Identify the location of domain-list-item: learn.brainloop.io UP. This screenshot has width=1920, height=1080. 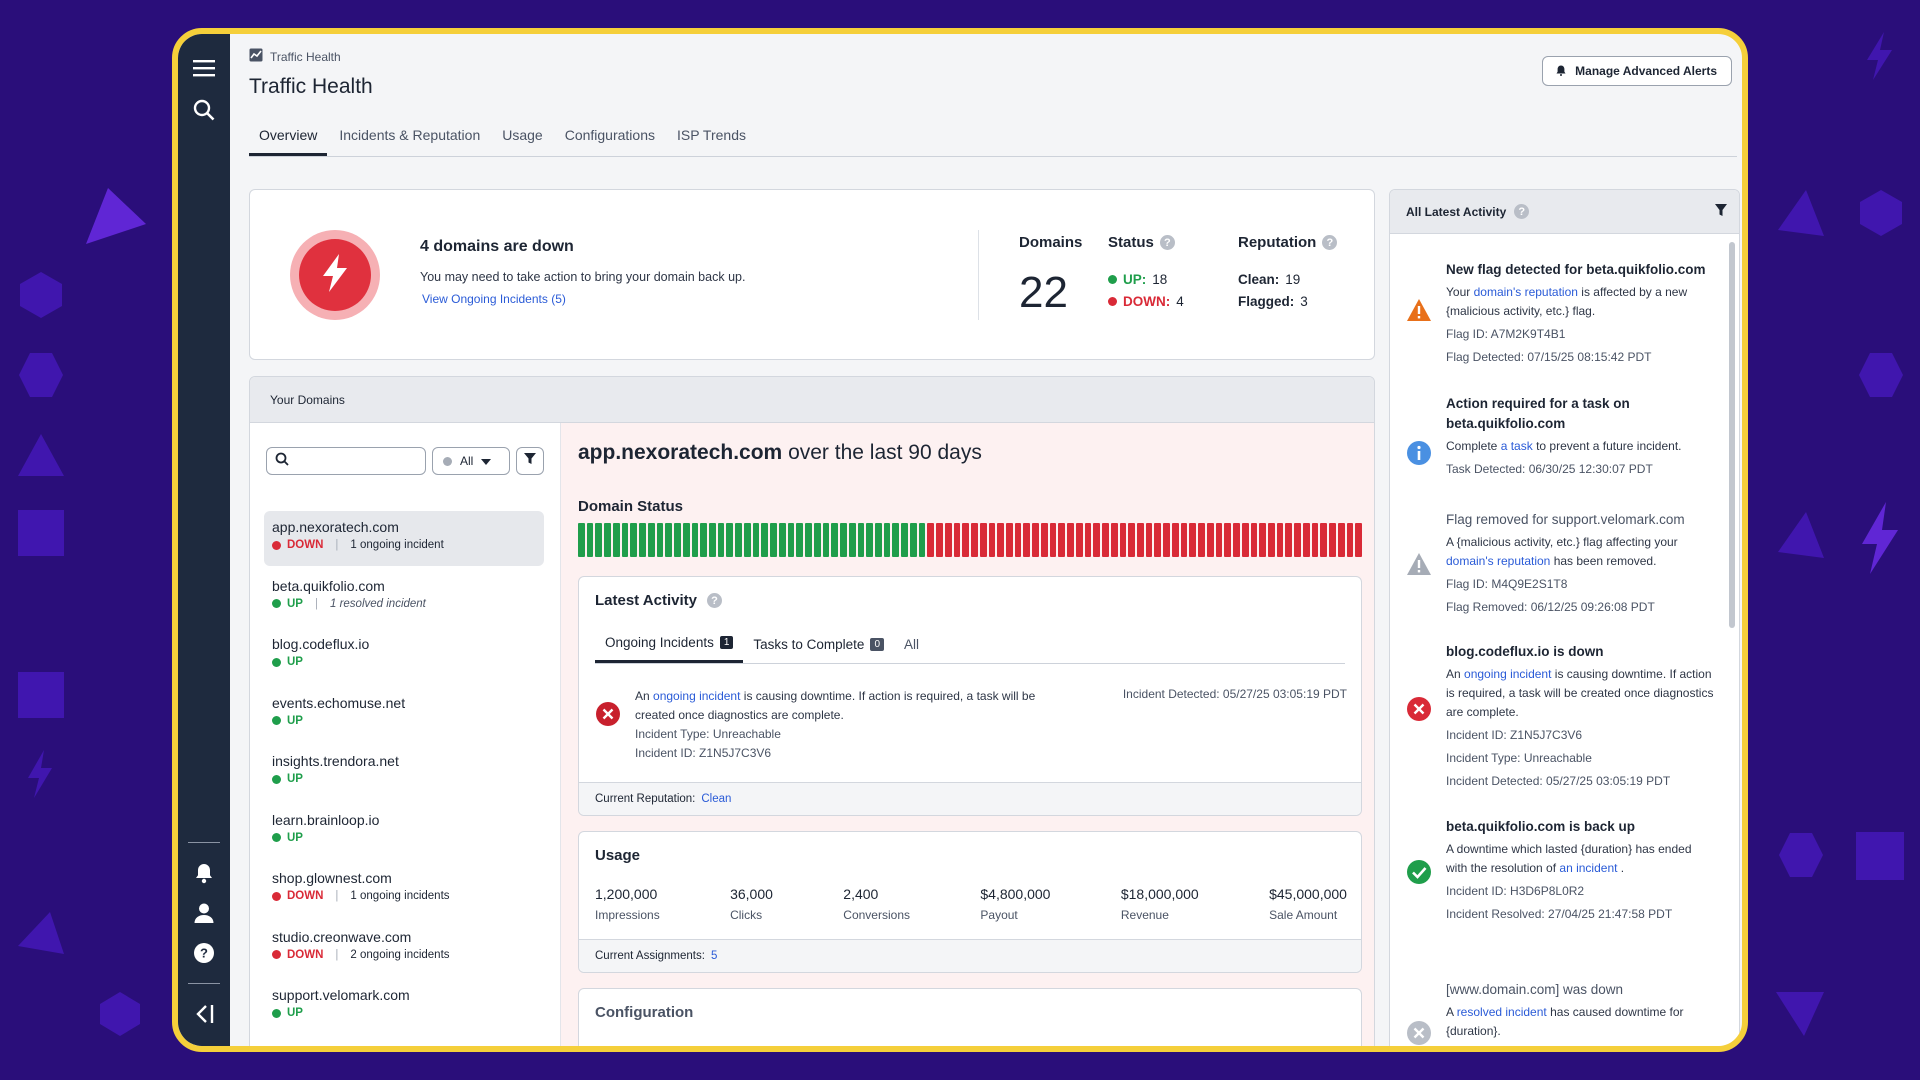
(404, 831).